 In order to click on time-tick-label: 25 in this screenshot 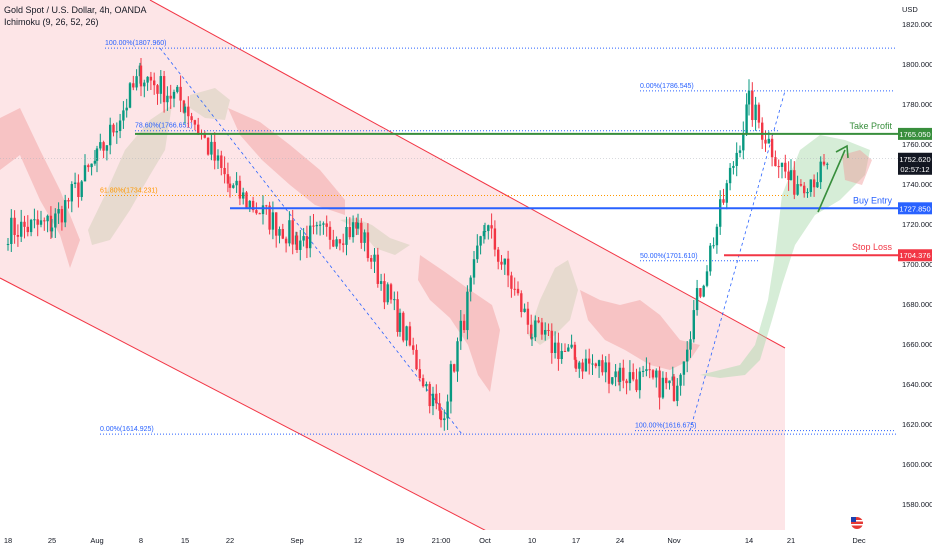, I will do `click(52, 540)`.